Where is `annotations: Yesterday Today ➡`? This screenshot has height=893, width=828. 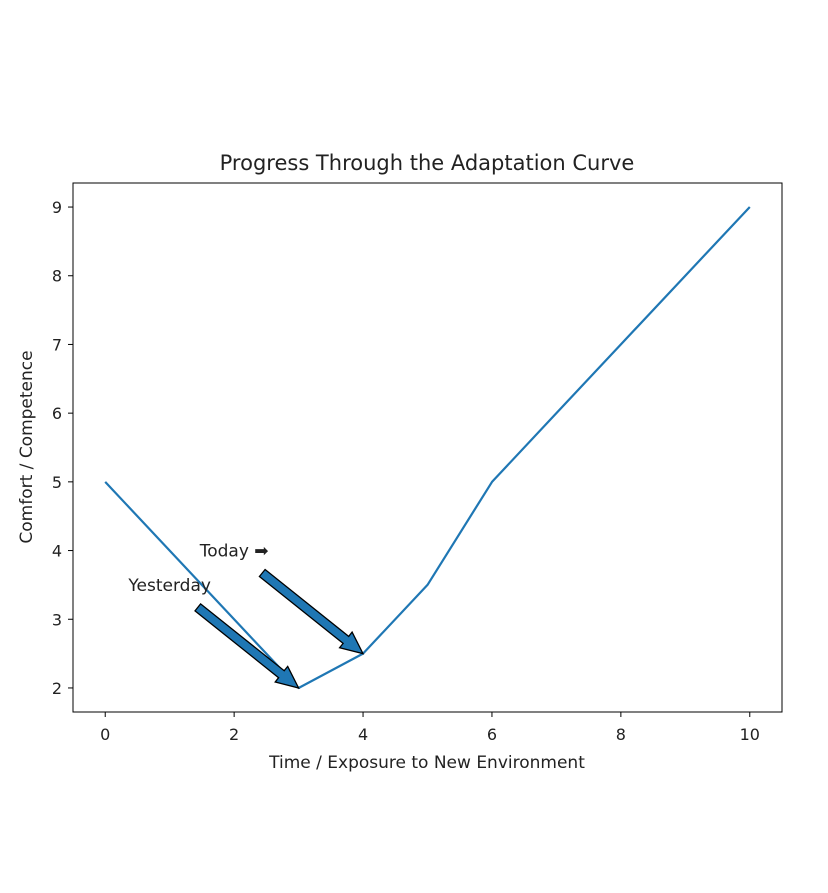 annotations: Yesterday Today ➡ is located at coordinates (246, 615).